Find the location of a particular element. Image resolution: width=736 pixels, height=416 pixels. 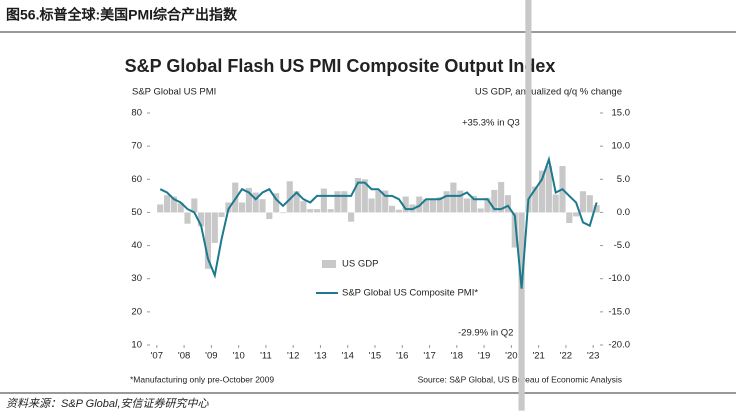

y-tick-label: 80 is located at coordinates (136, 113).